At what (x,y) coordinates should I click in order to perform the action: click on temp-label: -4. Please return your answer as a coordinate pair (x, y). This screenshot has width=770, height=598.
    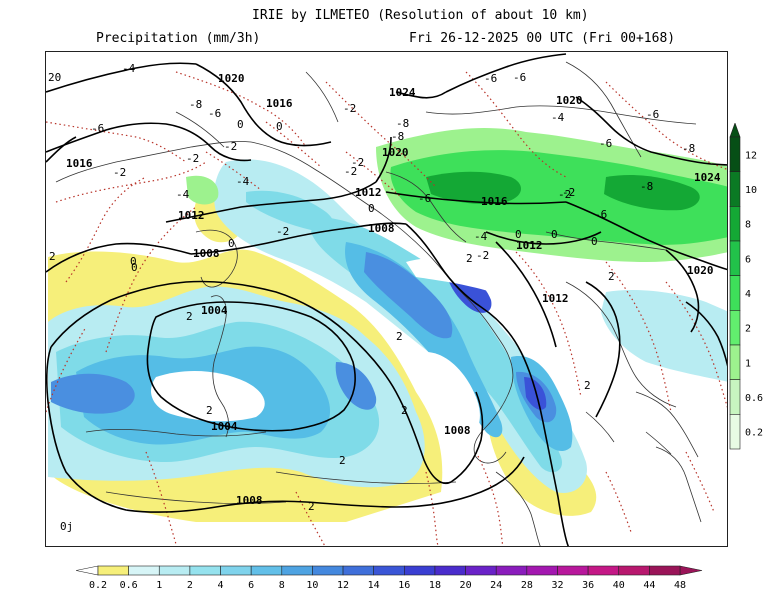
    Looking at the image, I should click on (243, 181).